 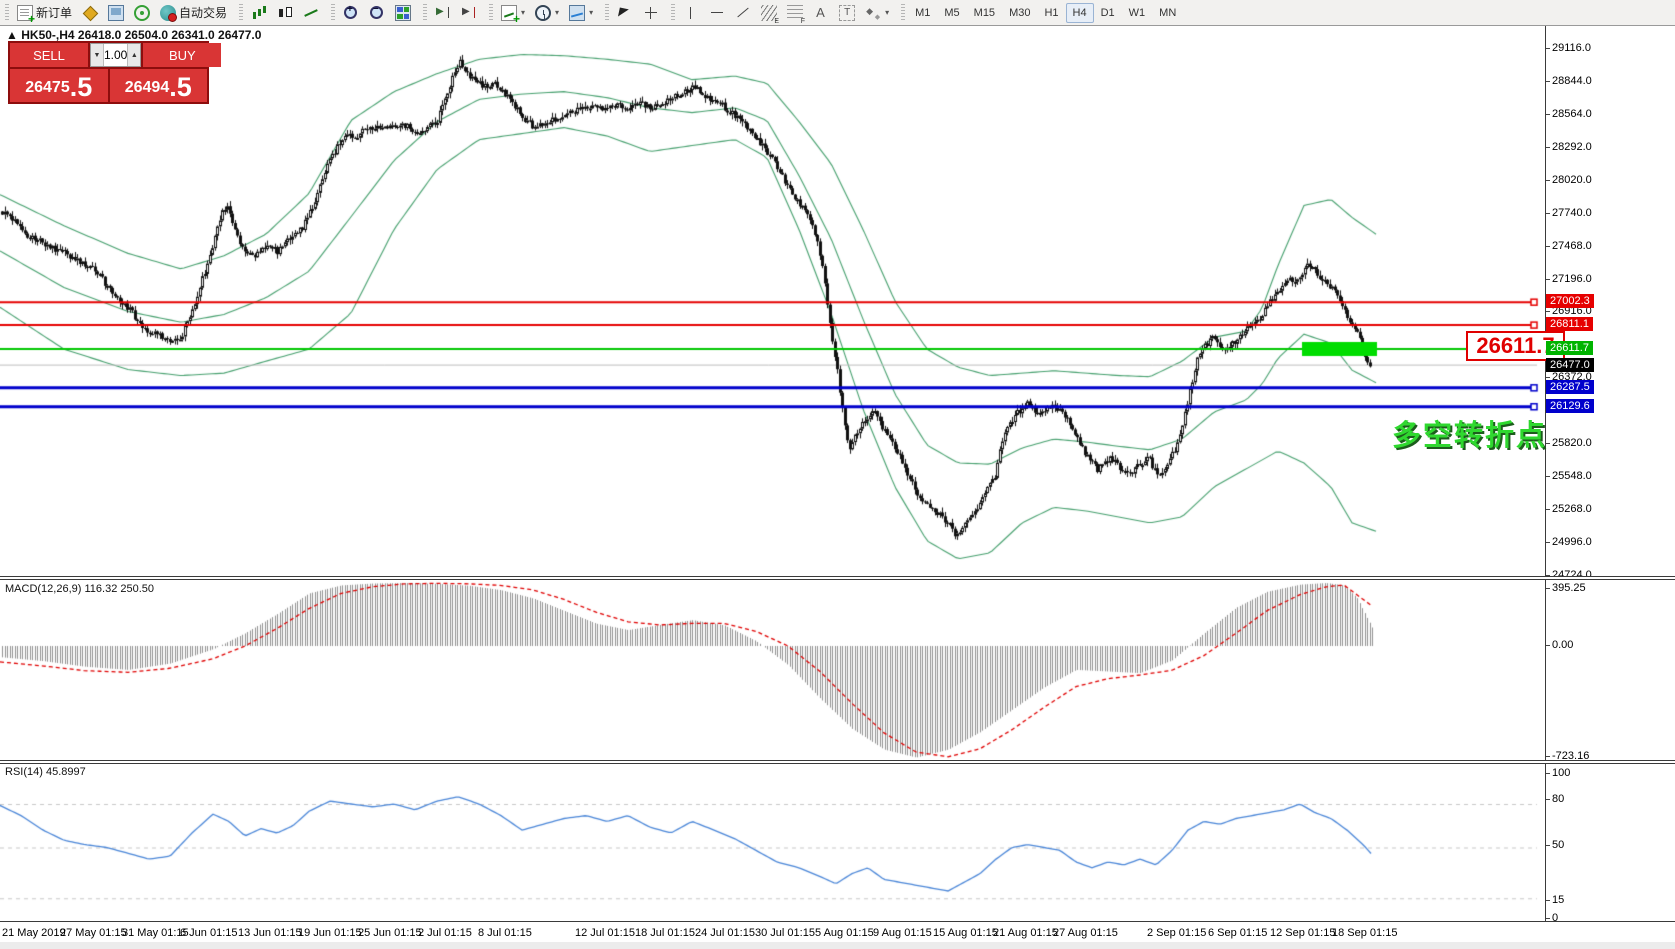 I want to click on timeframe-m30: M30, so click(x=1020, y=12).